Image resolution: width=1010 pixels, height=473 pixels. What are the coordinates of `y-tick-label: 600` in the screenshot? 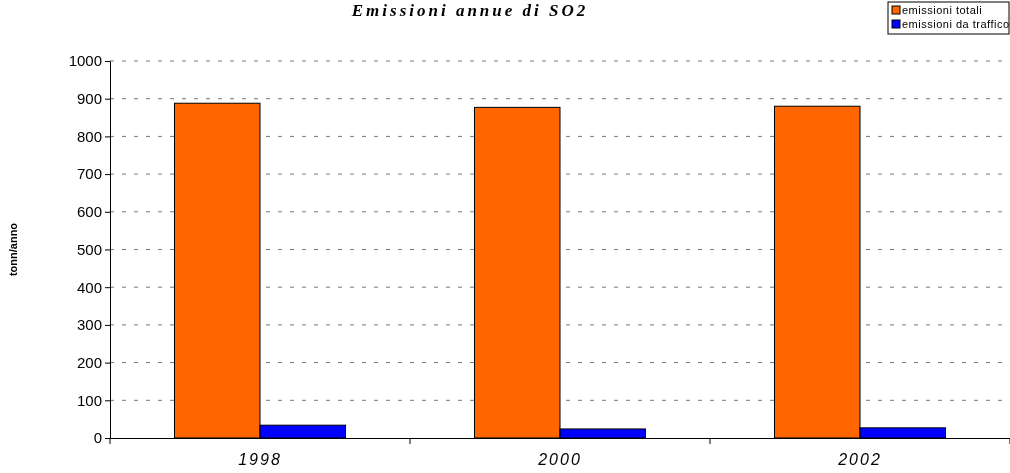 It's located at (89, 212).